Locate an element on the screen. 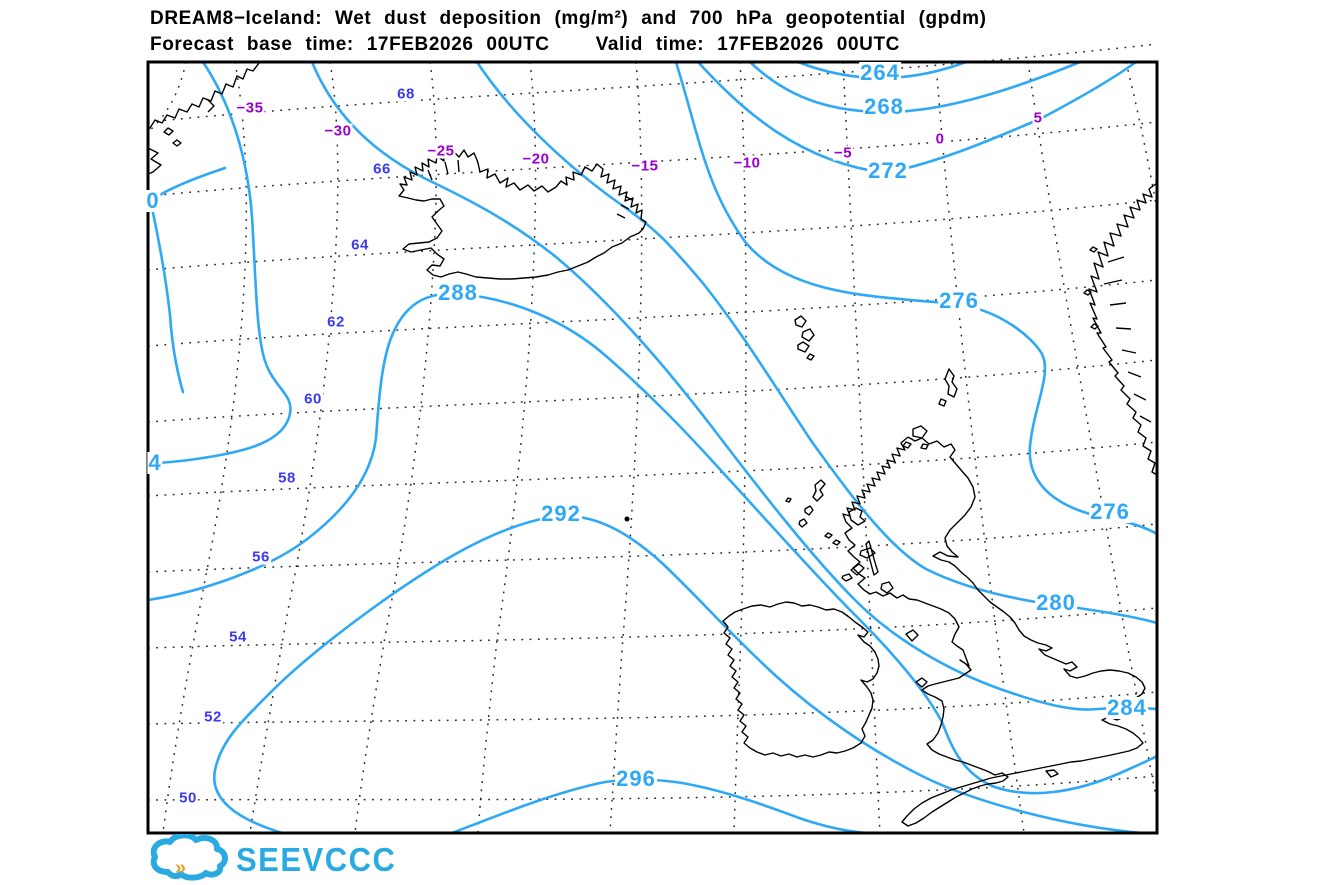 Image resolution: width=1329 pixels, height=885 pixels. seevccc-logo: » SEEVCCC is located at coordinates (278, 858).